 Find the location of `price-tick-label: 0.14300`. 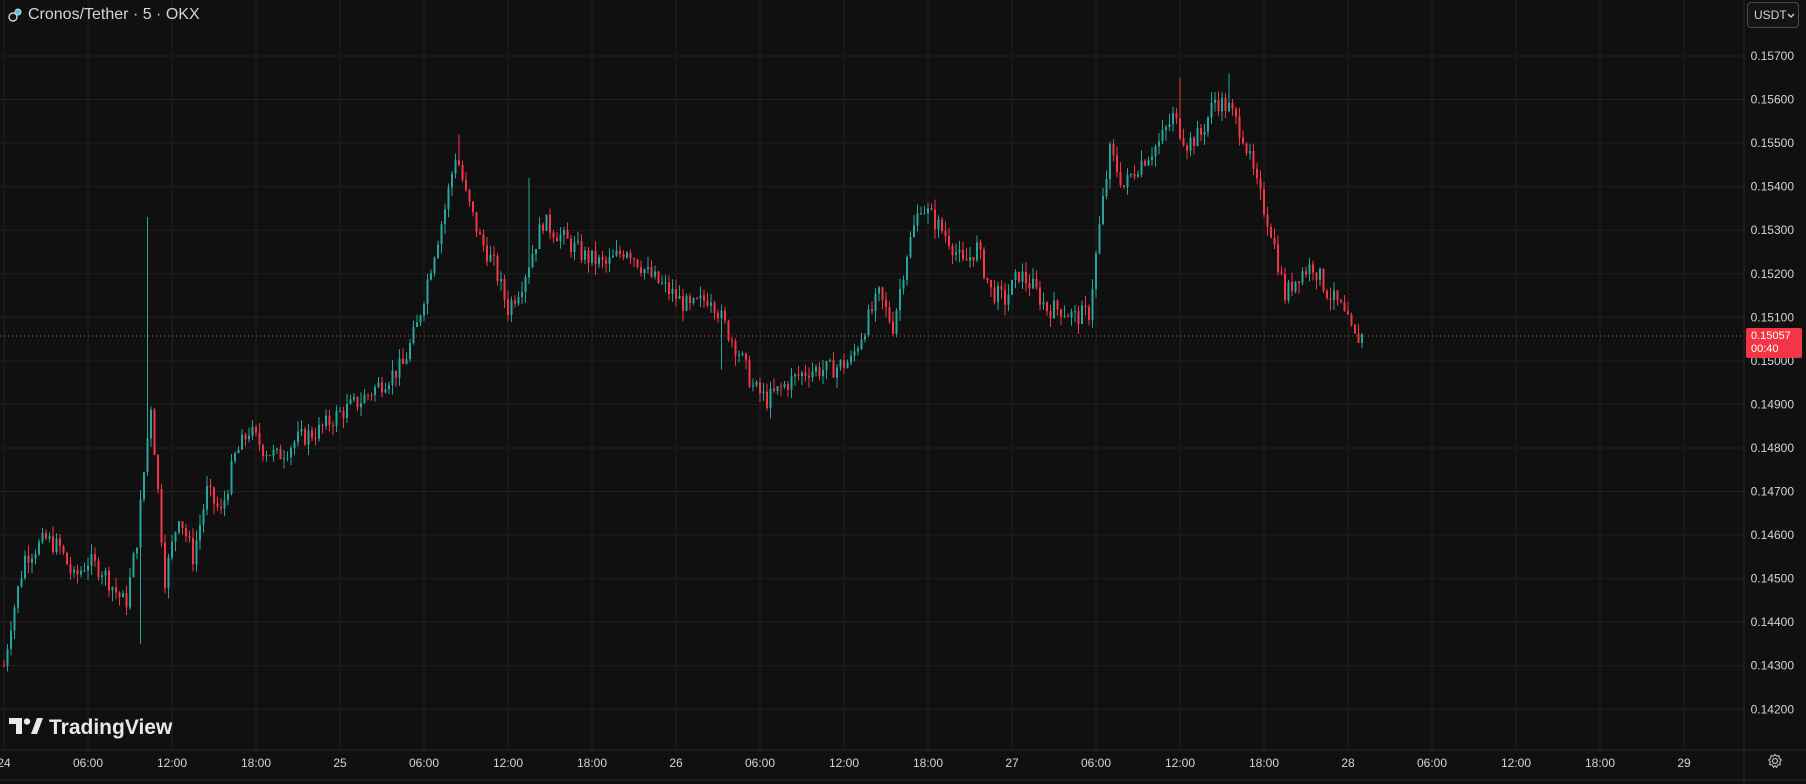

price-tick-label: 0.14300 is located at coordinates (1773, 666).